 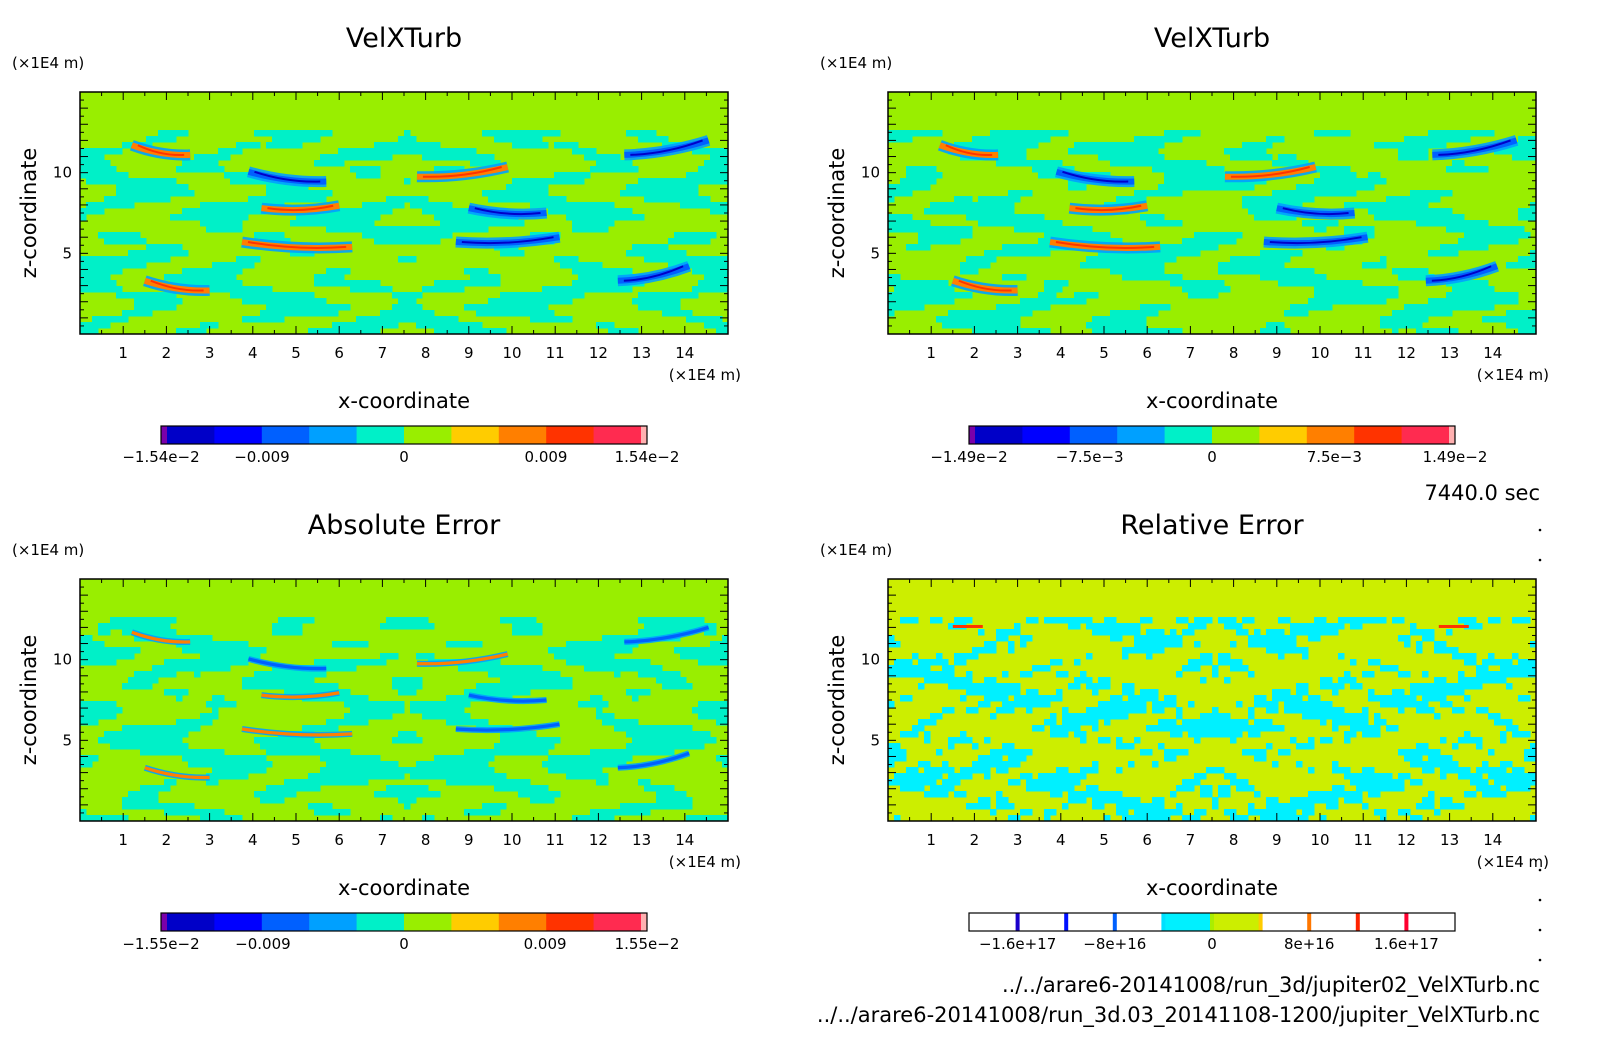 What do you see at coordinates (404, 38) in the screenshot?
I see `panel-title: VelXTurb` at bounding box center [404, 38].